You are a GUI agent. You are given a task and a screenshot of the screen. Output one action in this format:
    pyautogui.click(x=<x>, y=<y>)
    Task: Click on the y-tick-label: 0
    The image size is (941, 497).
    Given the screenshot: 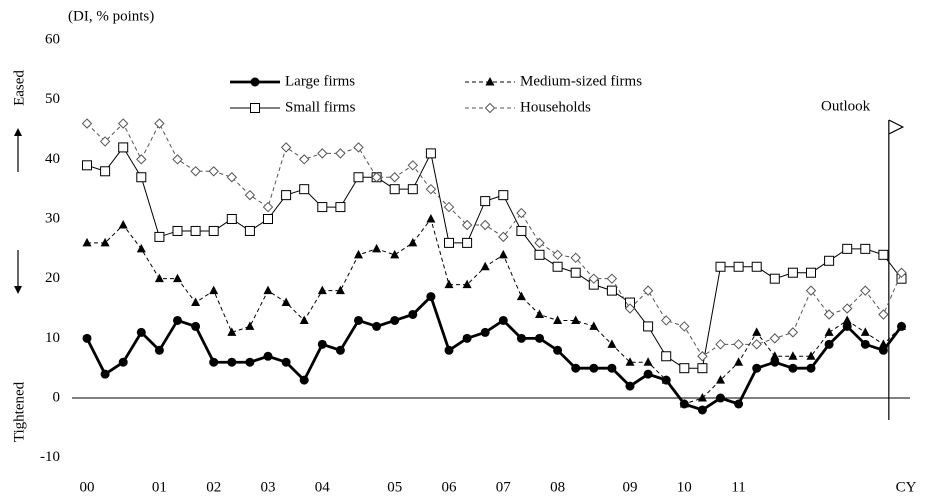 What is the action you would take?
    pyautogui.click(x=57, y=397)
    